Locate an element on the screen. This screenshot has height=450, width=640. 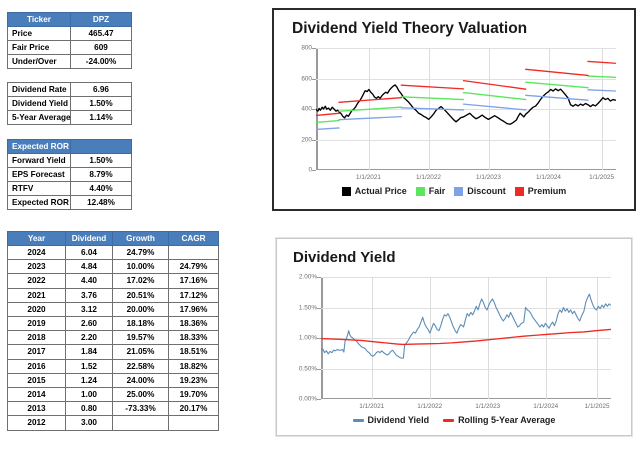
legend-label: Premium is located at coordinates (547, 191).